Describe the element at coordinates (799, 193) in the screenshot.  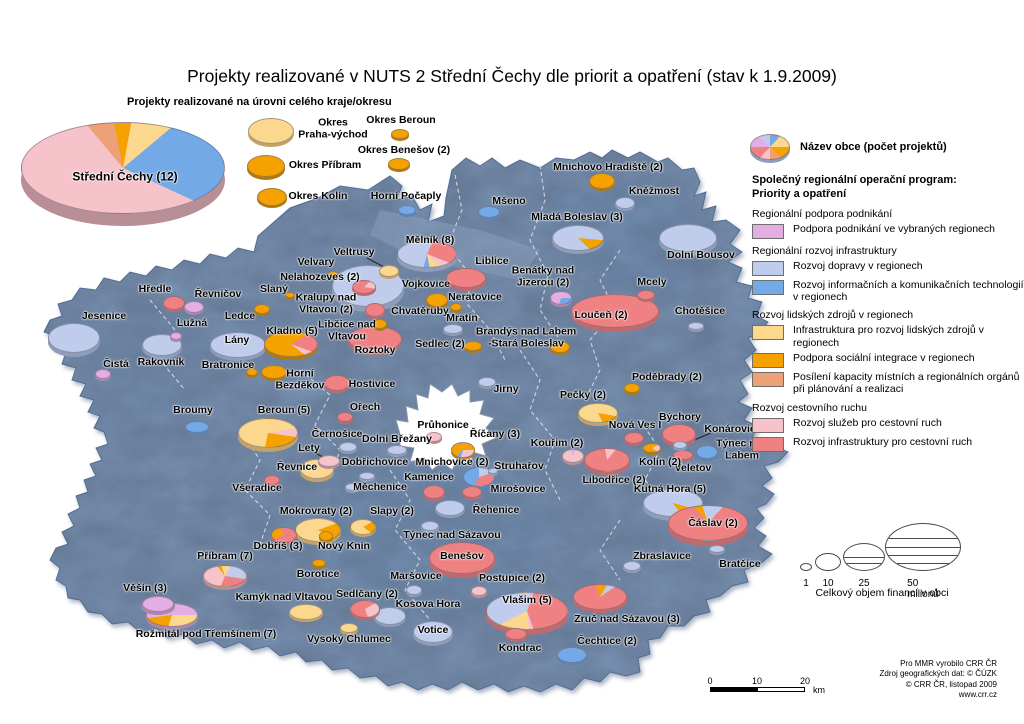
I see `legend-program-title-line2: Priority a opatření` at that location.